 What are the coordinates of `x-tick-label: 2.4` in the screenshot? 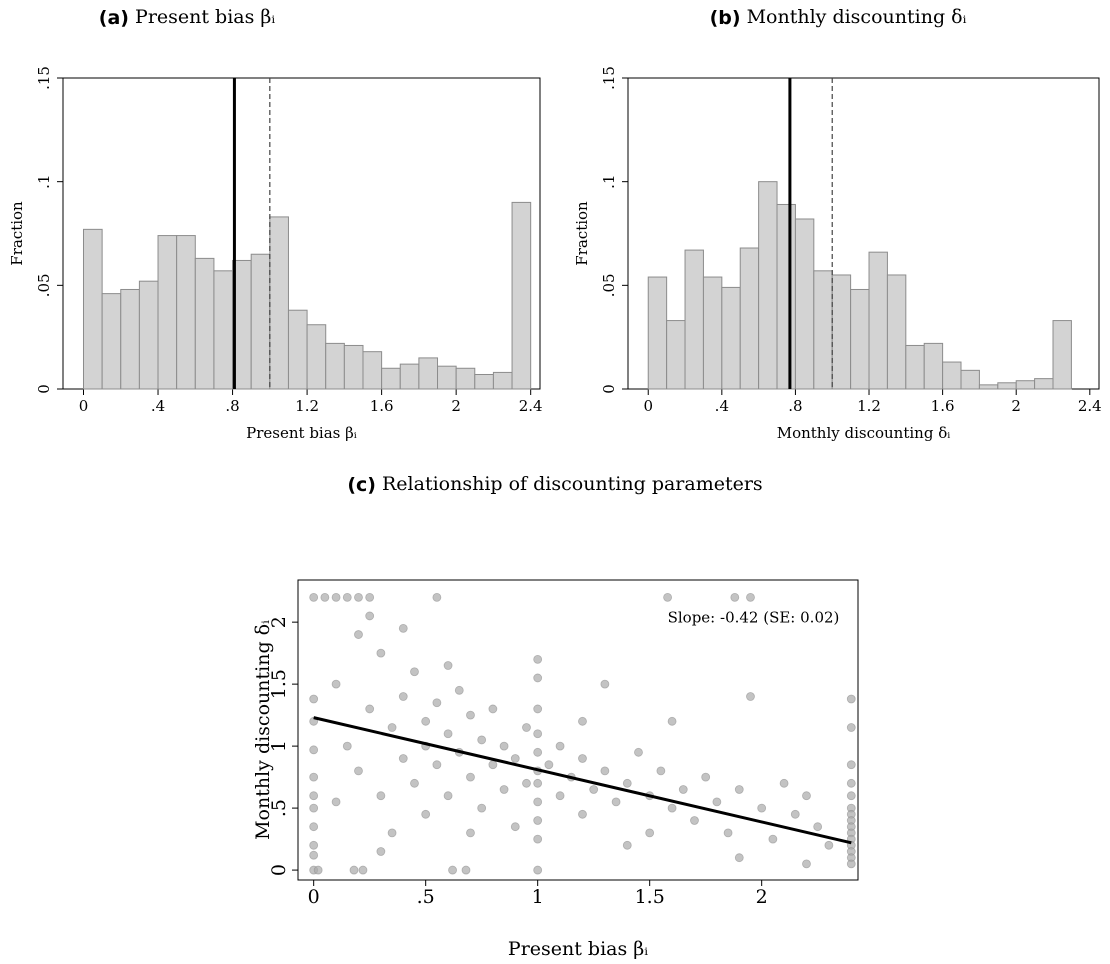 It's located at (1090, 406).